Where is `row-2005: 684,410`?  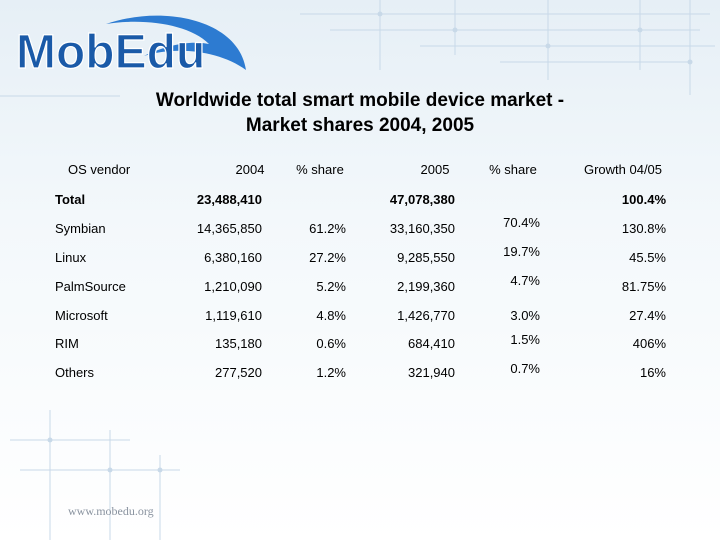
row-2005: 684,410 is located at coordinates (431, 343).